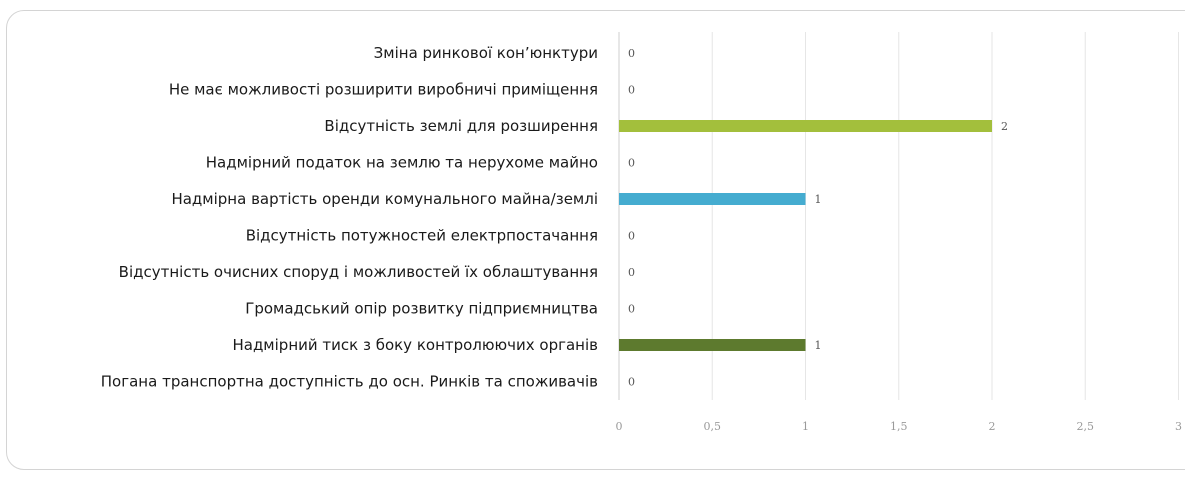 This screenshot has width=1185, height=482. I want to click on x-tick-label: 2,5, so click(1086, 426).